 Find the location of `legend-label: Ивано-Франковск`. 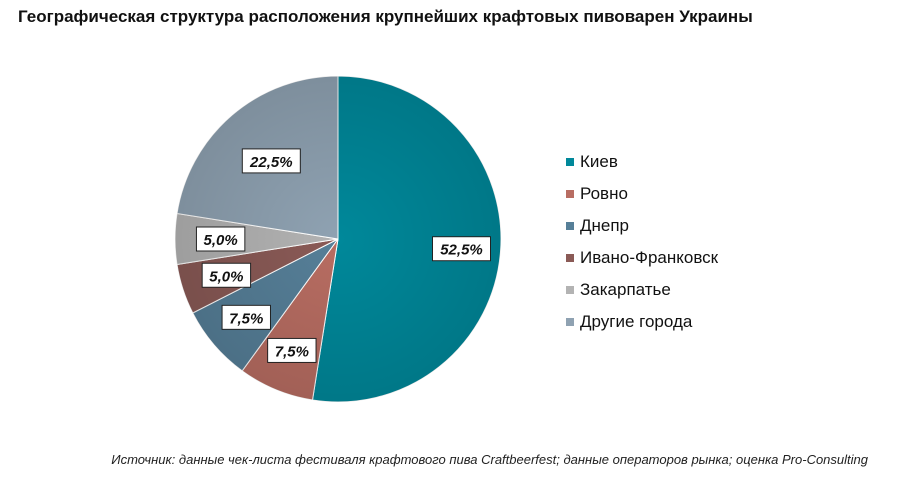

legend-label: Ивано-Франковск is located at coordinates (649, 257).